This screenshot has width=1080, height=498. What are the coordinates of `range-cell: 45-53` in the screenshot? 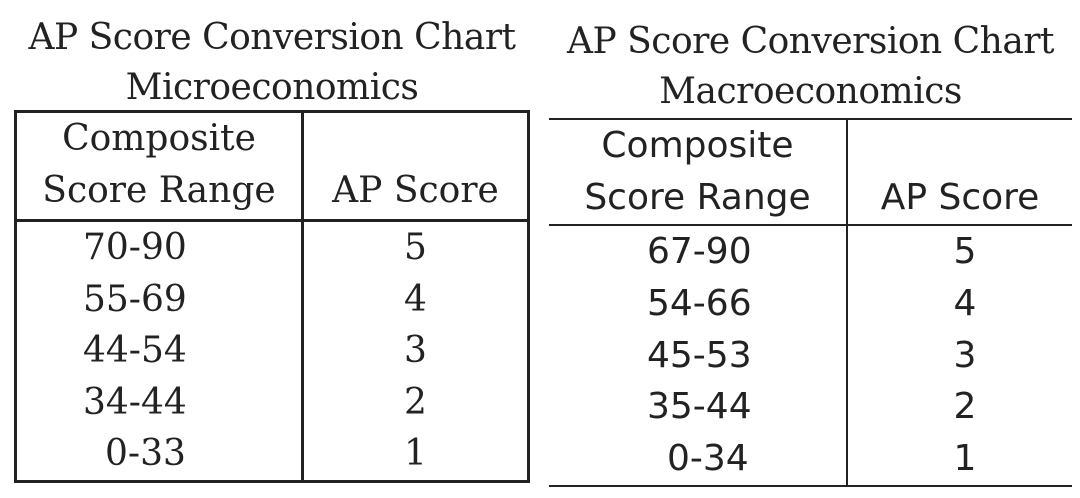 It's located at (698, 355).